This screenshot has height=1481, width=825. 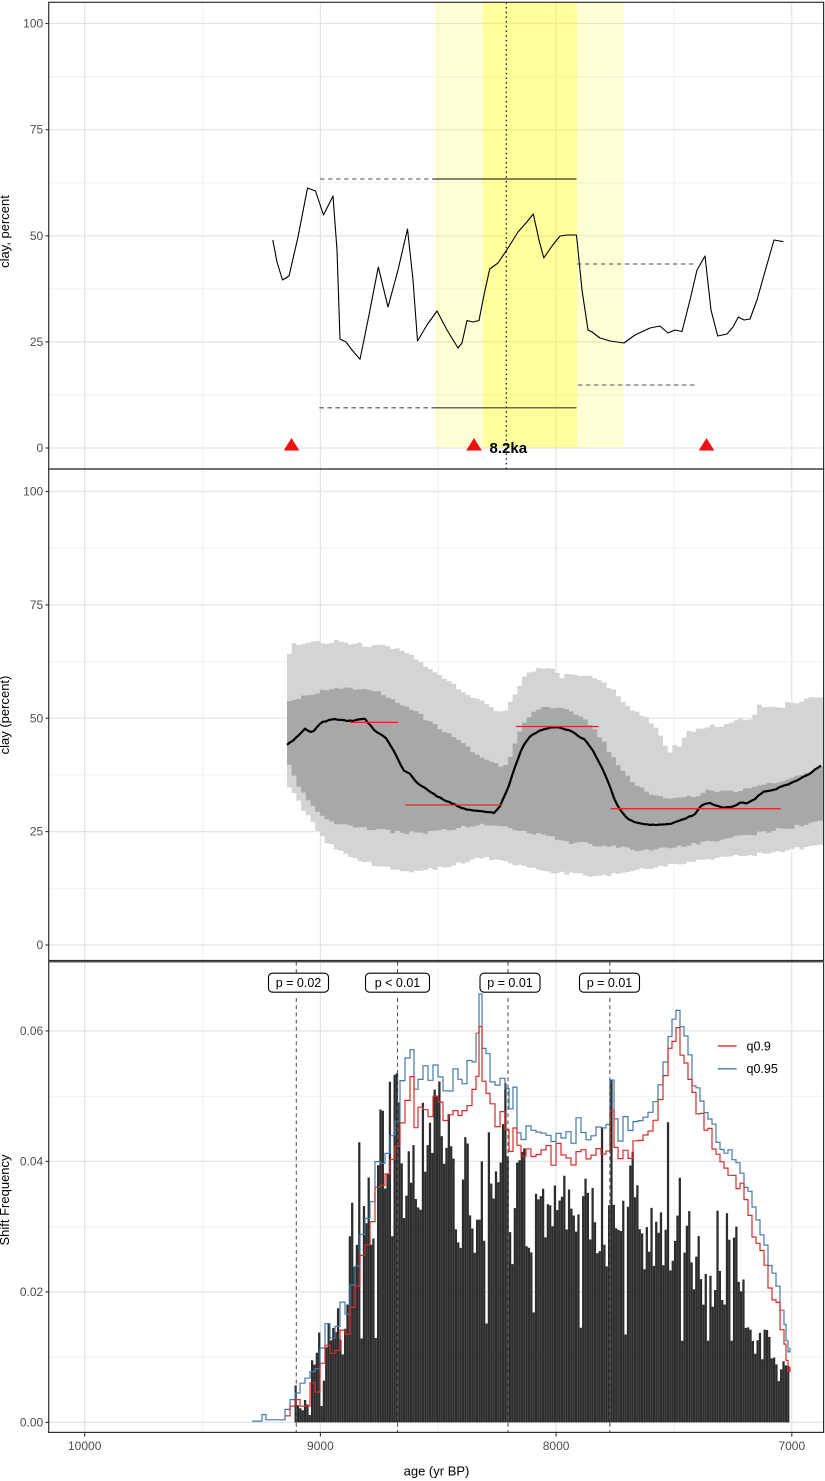 I want to click on svg-text: q0.95, so click(x=762, y=1069).